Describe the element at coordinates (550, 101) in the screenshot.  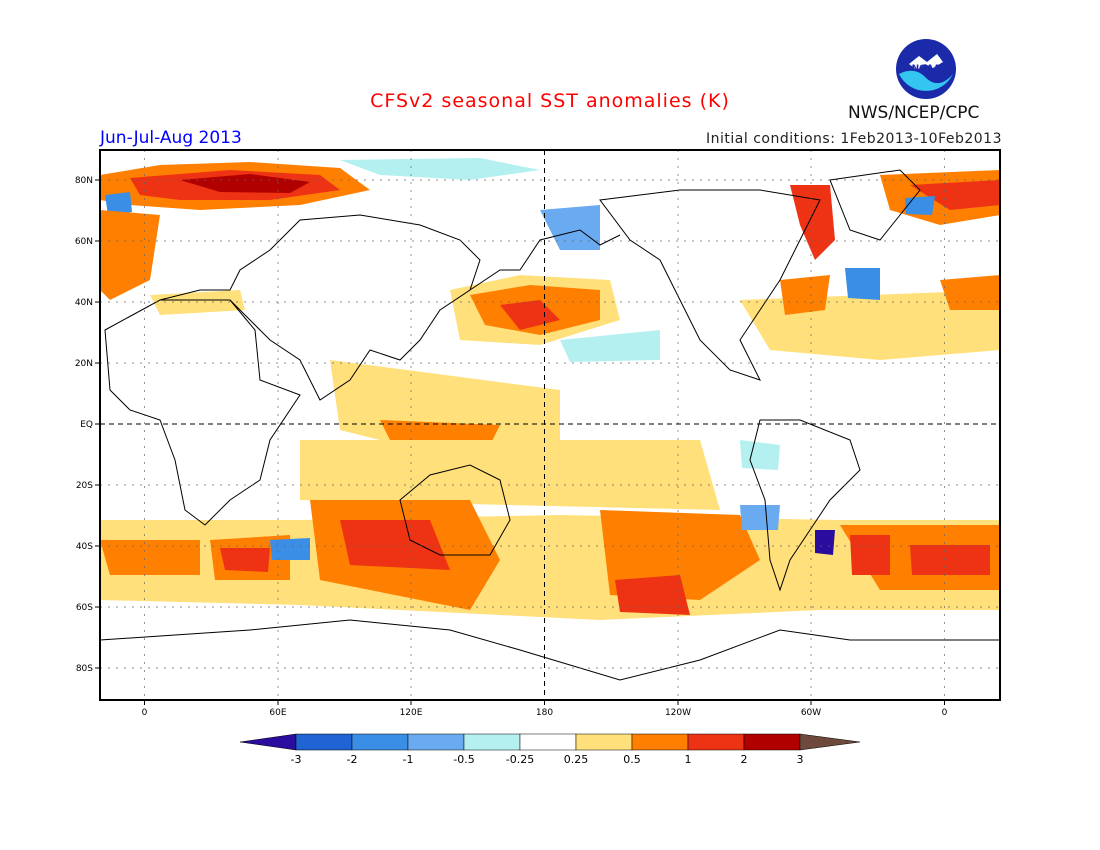
I see `map-title: CFSv2 seasonal SST anomalies (K)` at that location.